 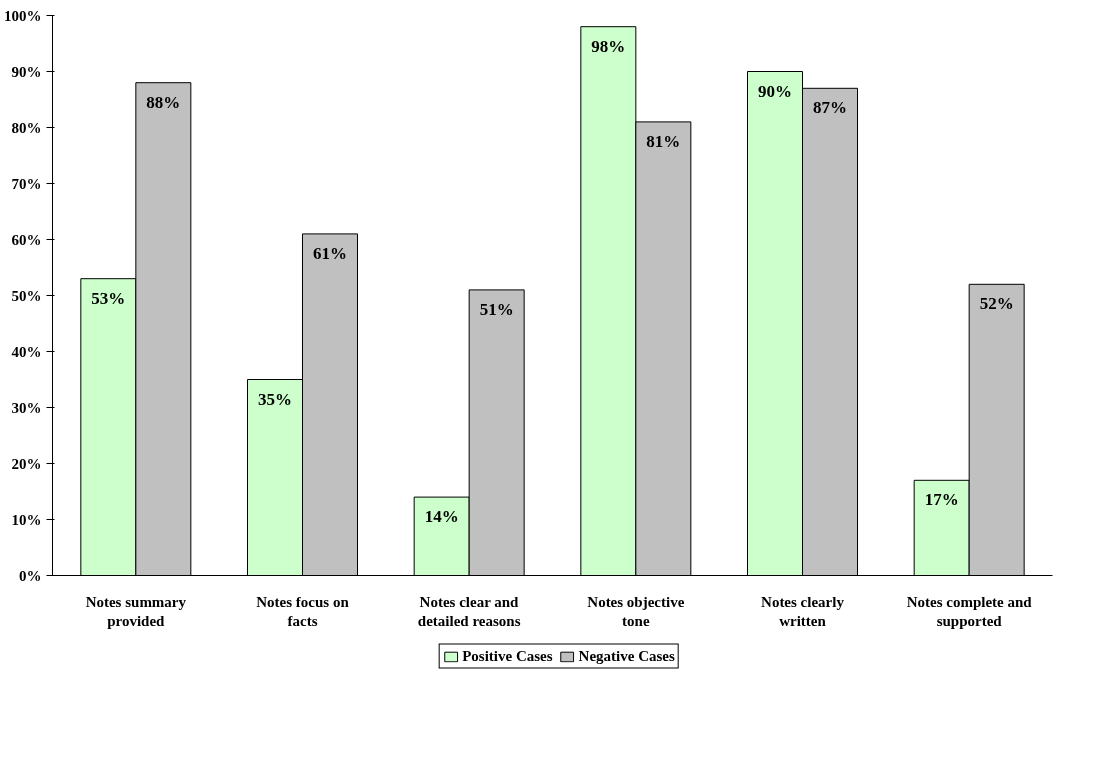 I want to click on data-label: 88%, so click(x=163, y=102).